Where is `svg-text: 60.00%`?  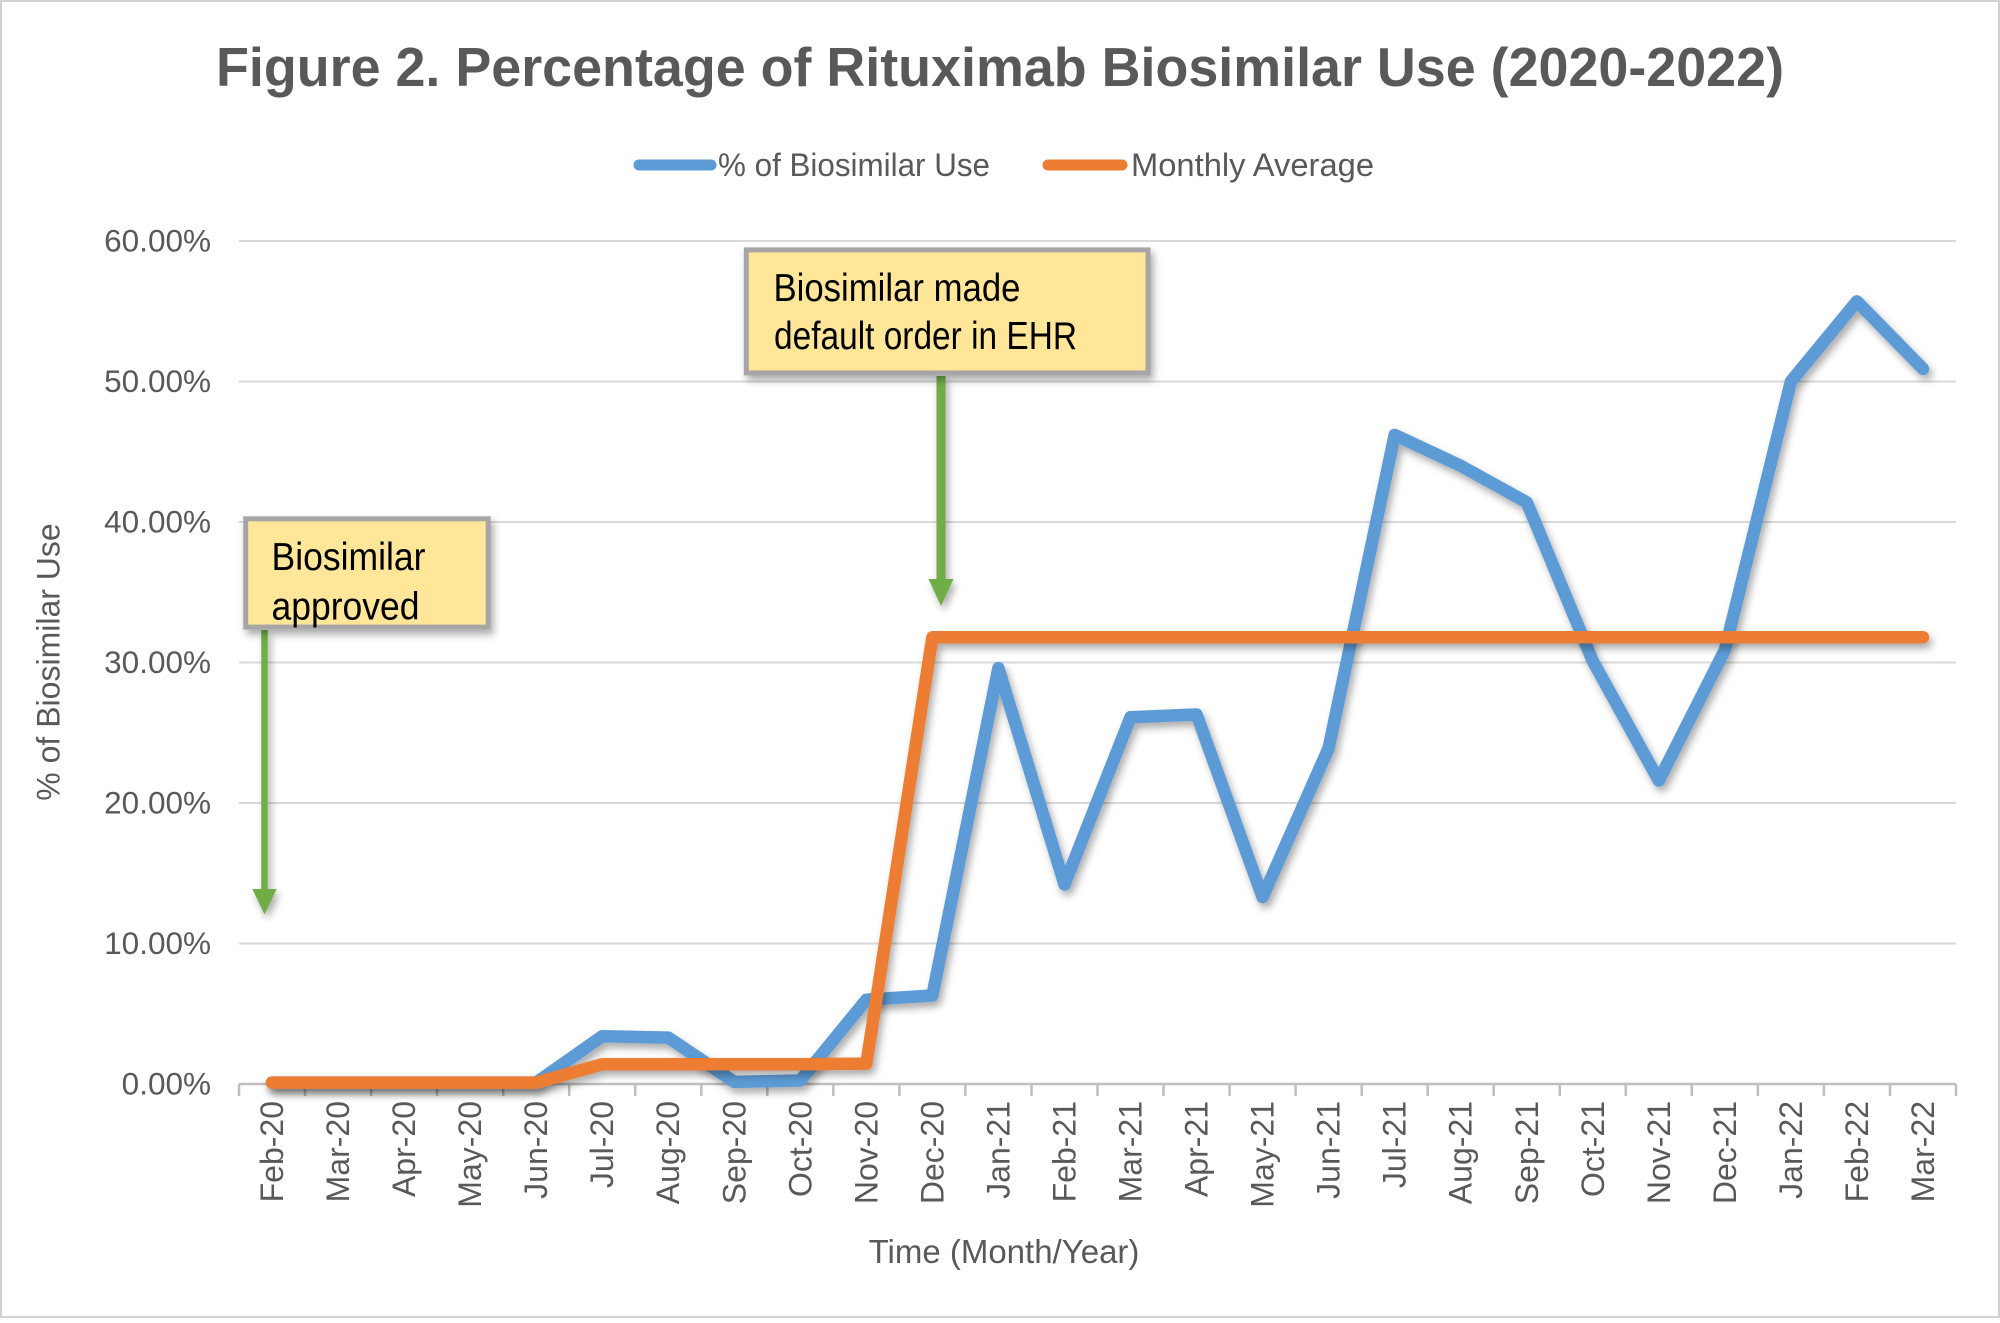 svg-text: 60.00% is located at coordinates (157, 240).